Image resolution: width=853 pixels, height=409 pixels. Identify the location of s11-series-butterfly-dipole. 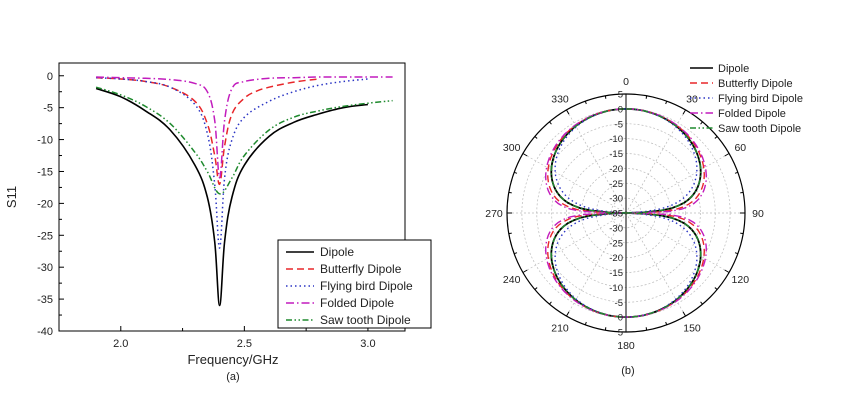
(207, 130).